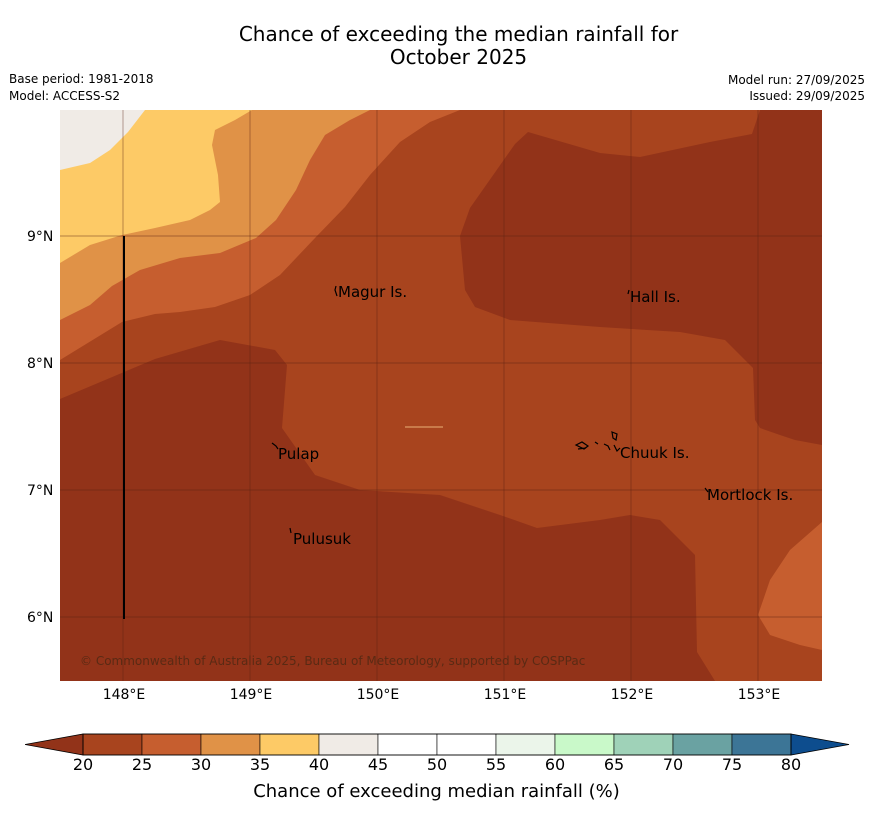  What do you see at coordinates (290, 530) in the screenshot?
I see `island-pulusuk` at bounding box center [290, 530].